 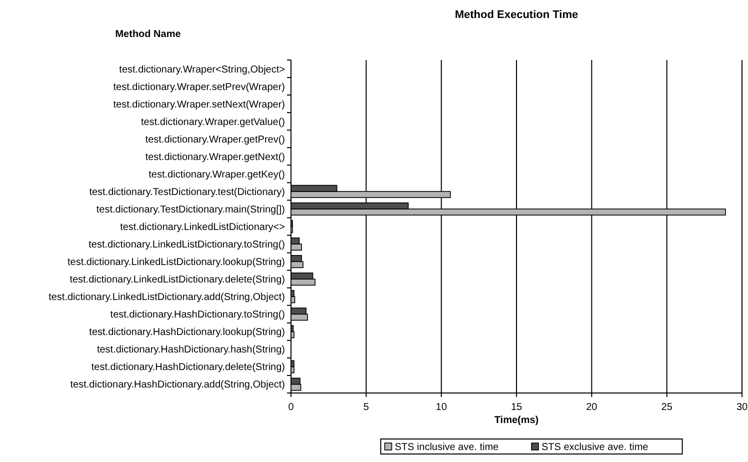 What do you see at coordinates (442, 407) in the screenshot?
I see `x-tick-label: 10` at bounding box center [442, 407].